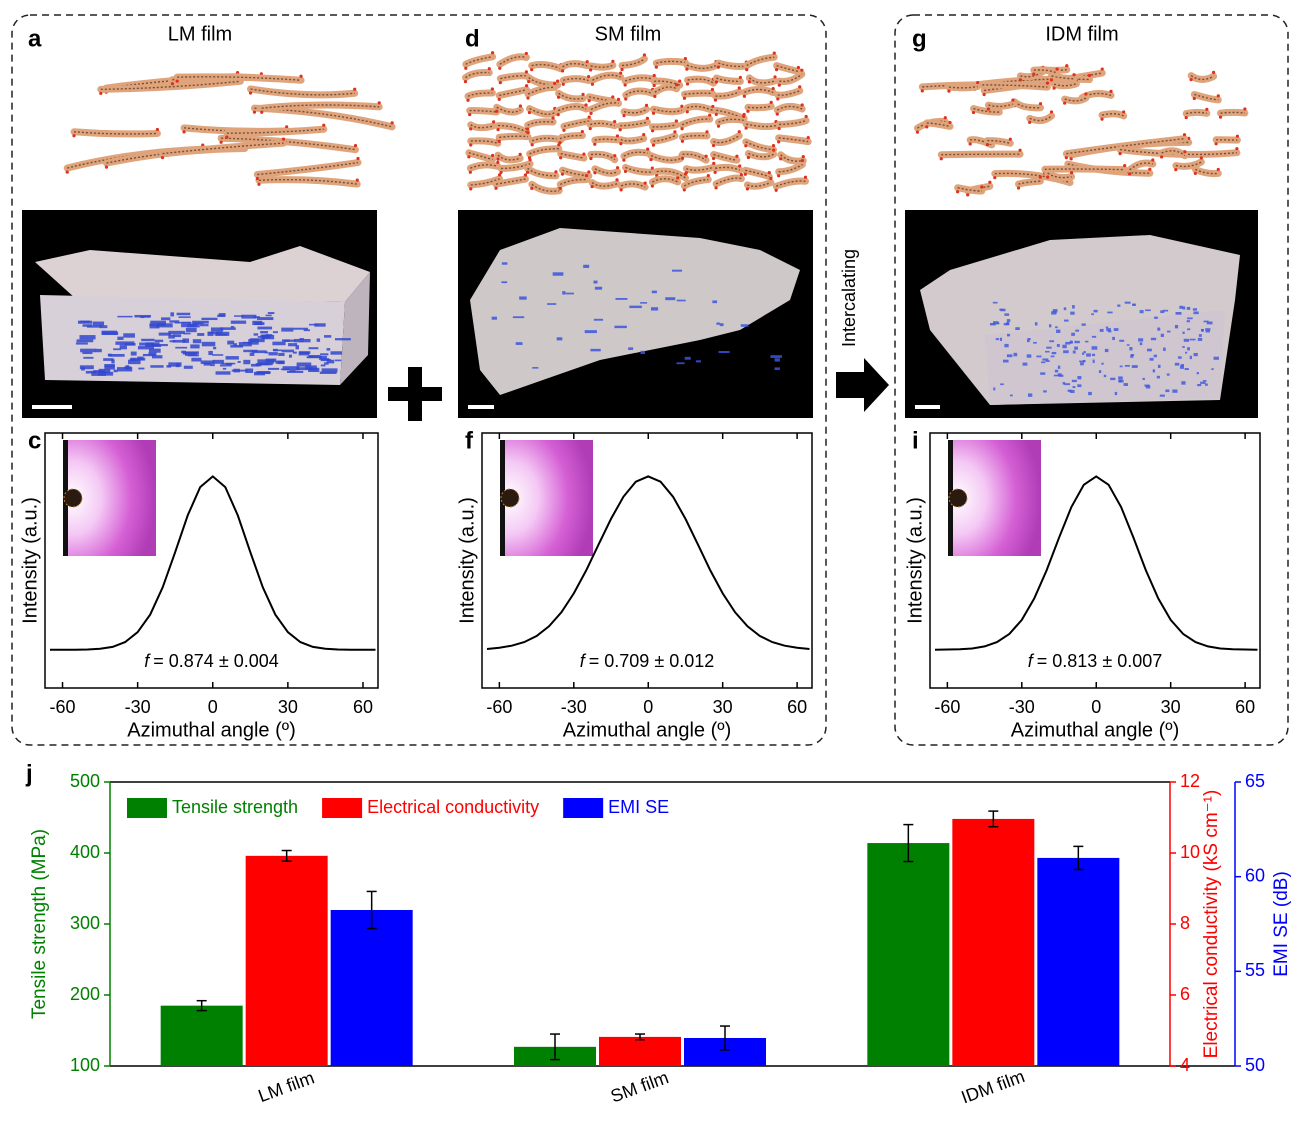  I want to click on legend-label: Electrical conductivity, so click(453, 807).